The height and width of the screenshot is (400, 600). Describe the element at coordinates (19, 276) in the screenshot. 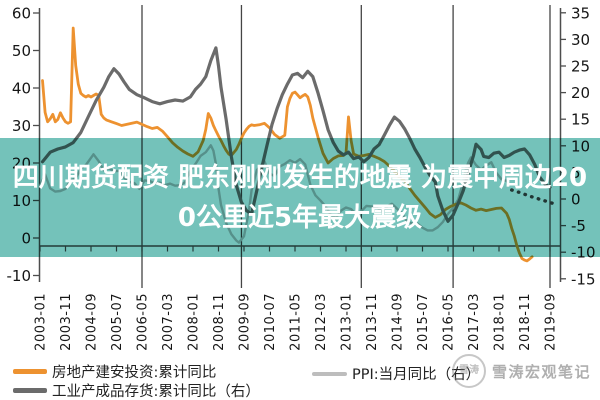

I see `svg-text: -10` at that location.